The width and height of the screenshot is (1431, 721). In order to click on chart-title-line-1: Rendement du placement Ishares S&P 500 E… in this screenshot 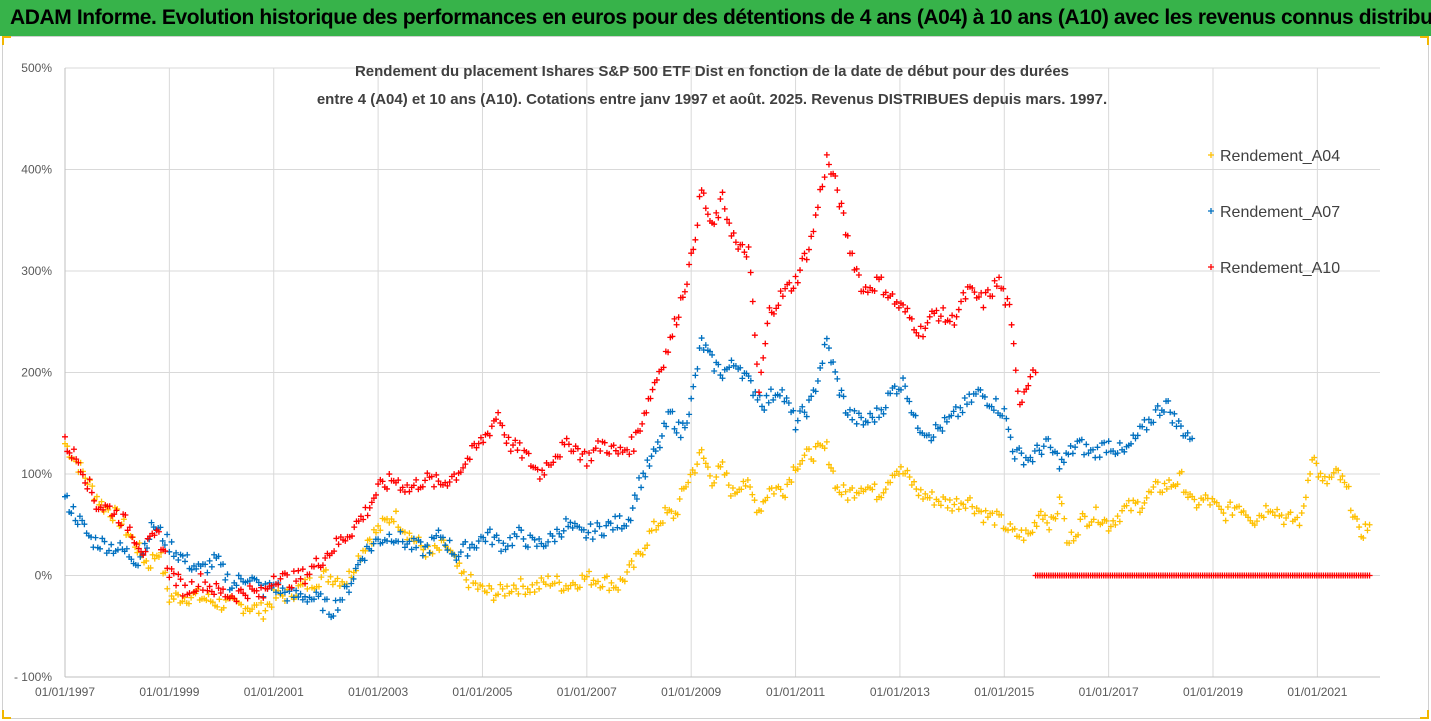, I will do `click(712, 71)`.